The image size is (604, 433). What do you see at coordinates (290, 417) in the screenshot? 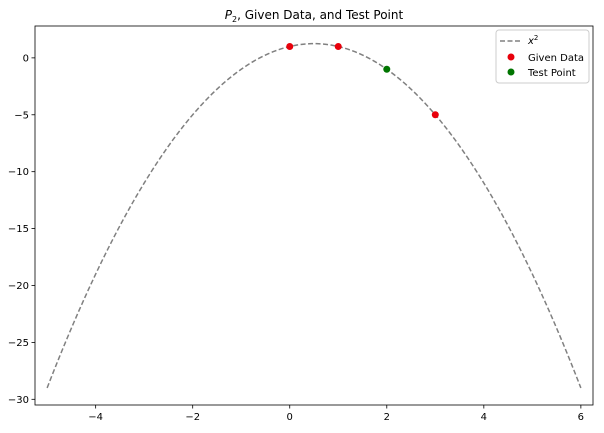
I see `x-tick-label: 0` at bounding box center [290, 417].